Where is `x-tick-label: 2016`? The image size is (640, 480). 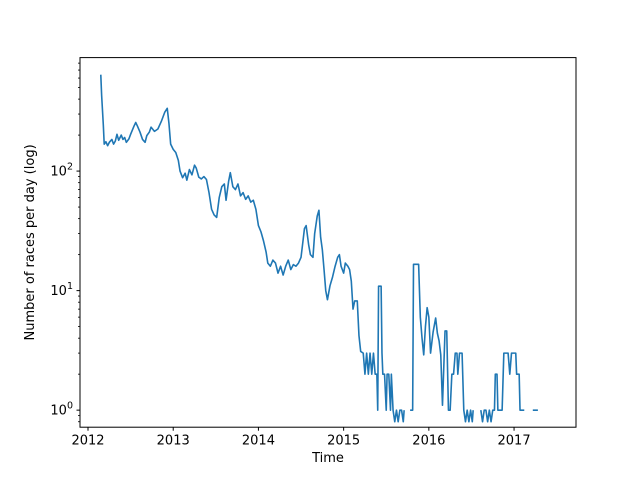
x-tick-label: 2016 is located at coordinates (428, 441).